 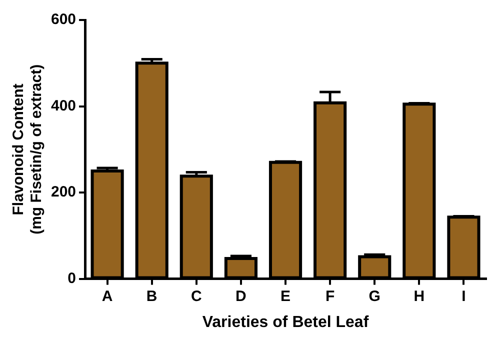 What do you see at coordinates (464, 296) in the screenshot?
I see `x-tick-label: I` at bounding box center [464, 296].